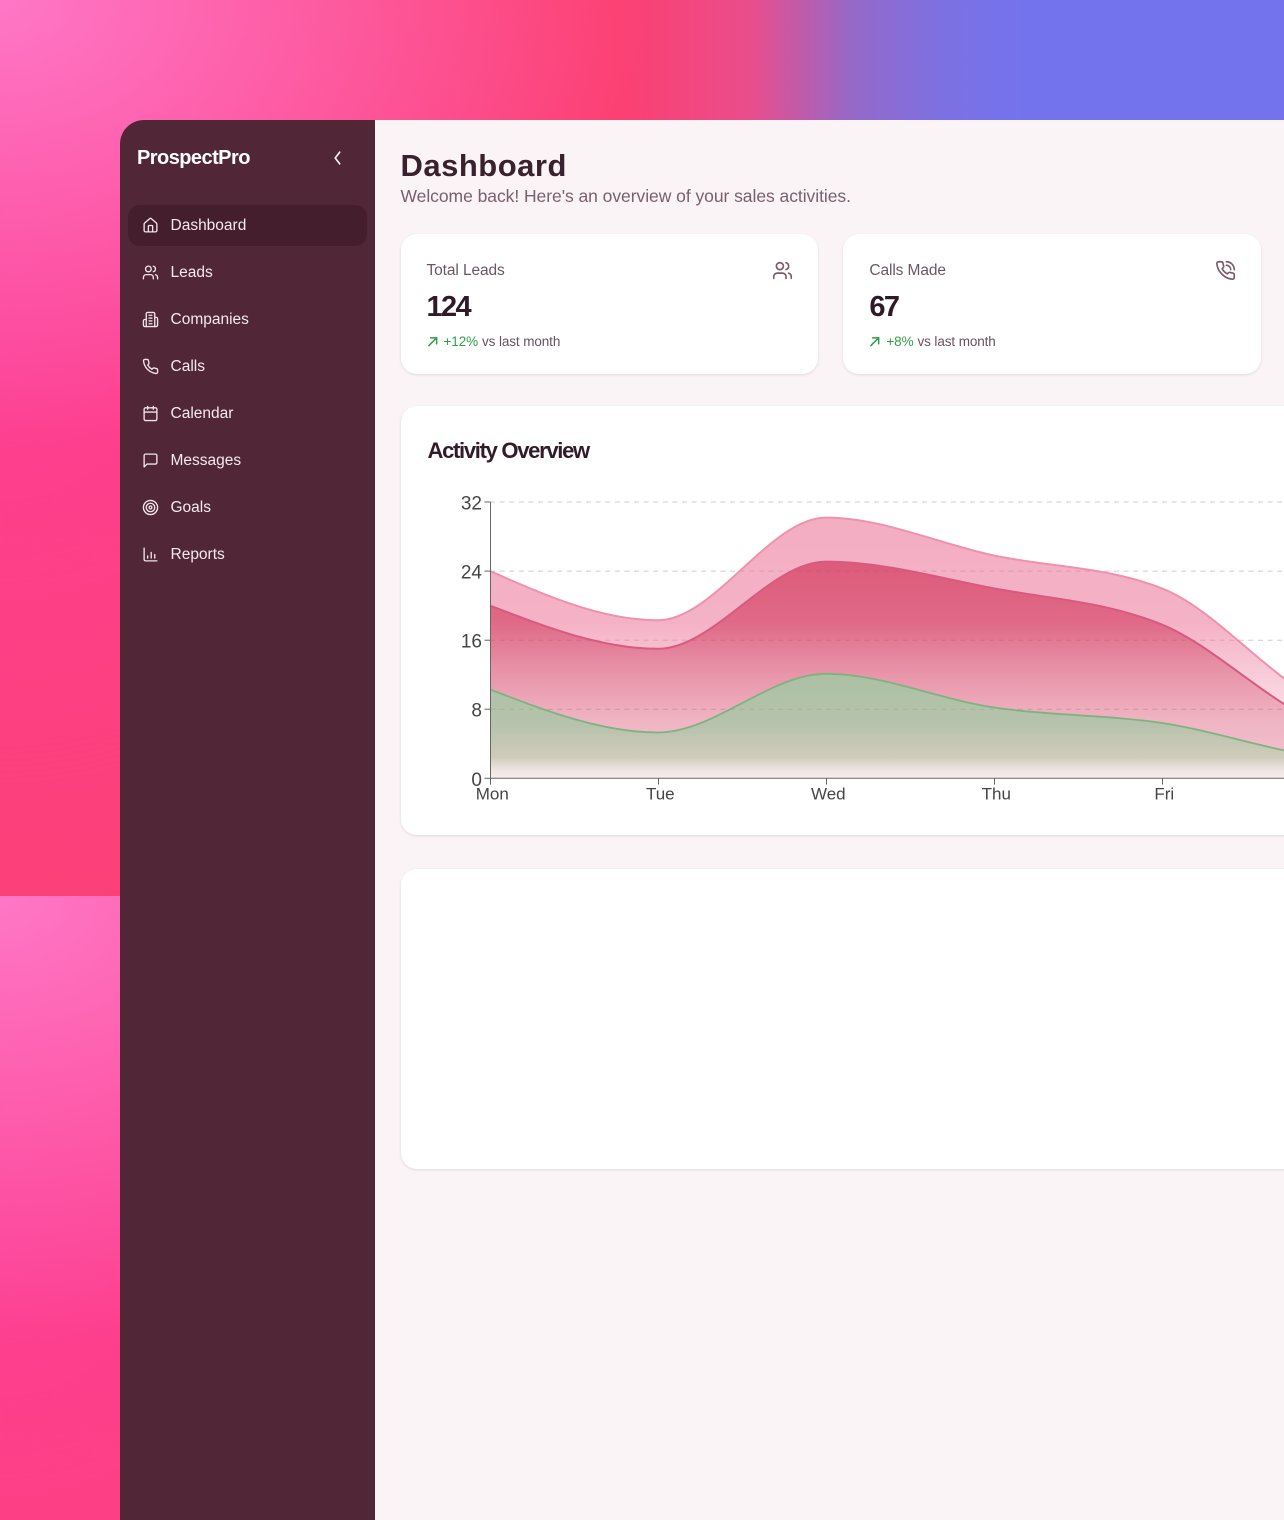  I want to click on svg-text: Wed, so click(828, 794).